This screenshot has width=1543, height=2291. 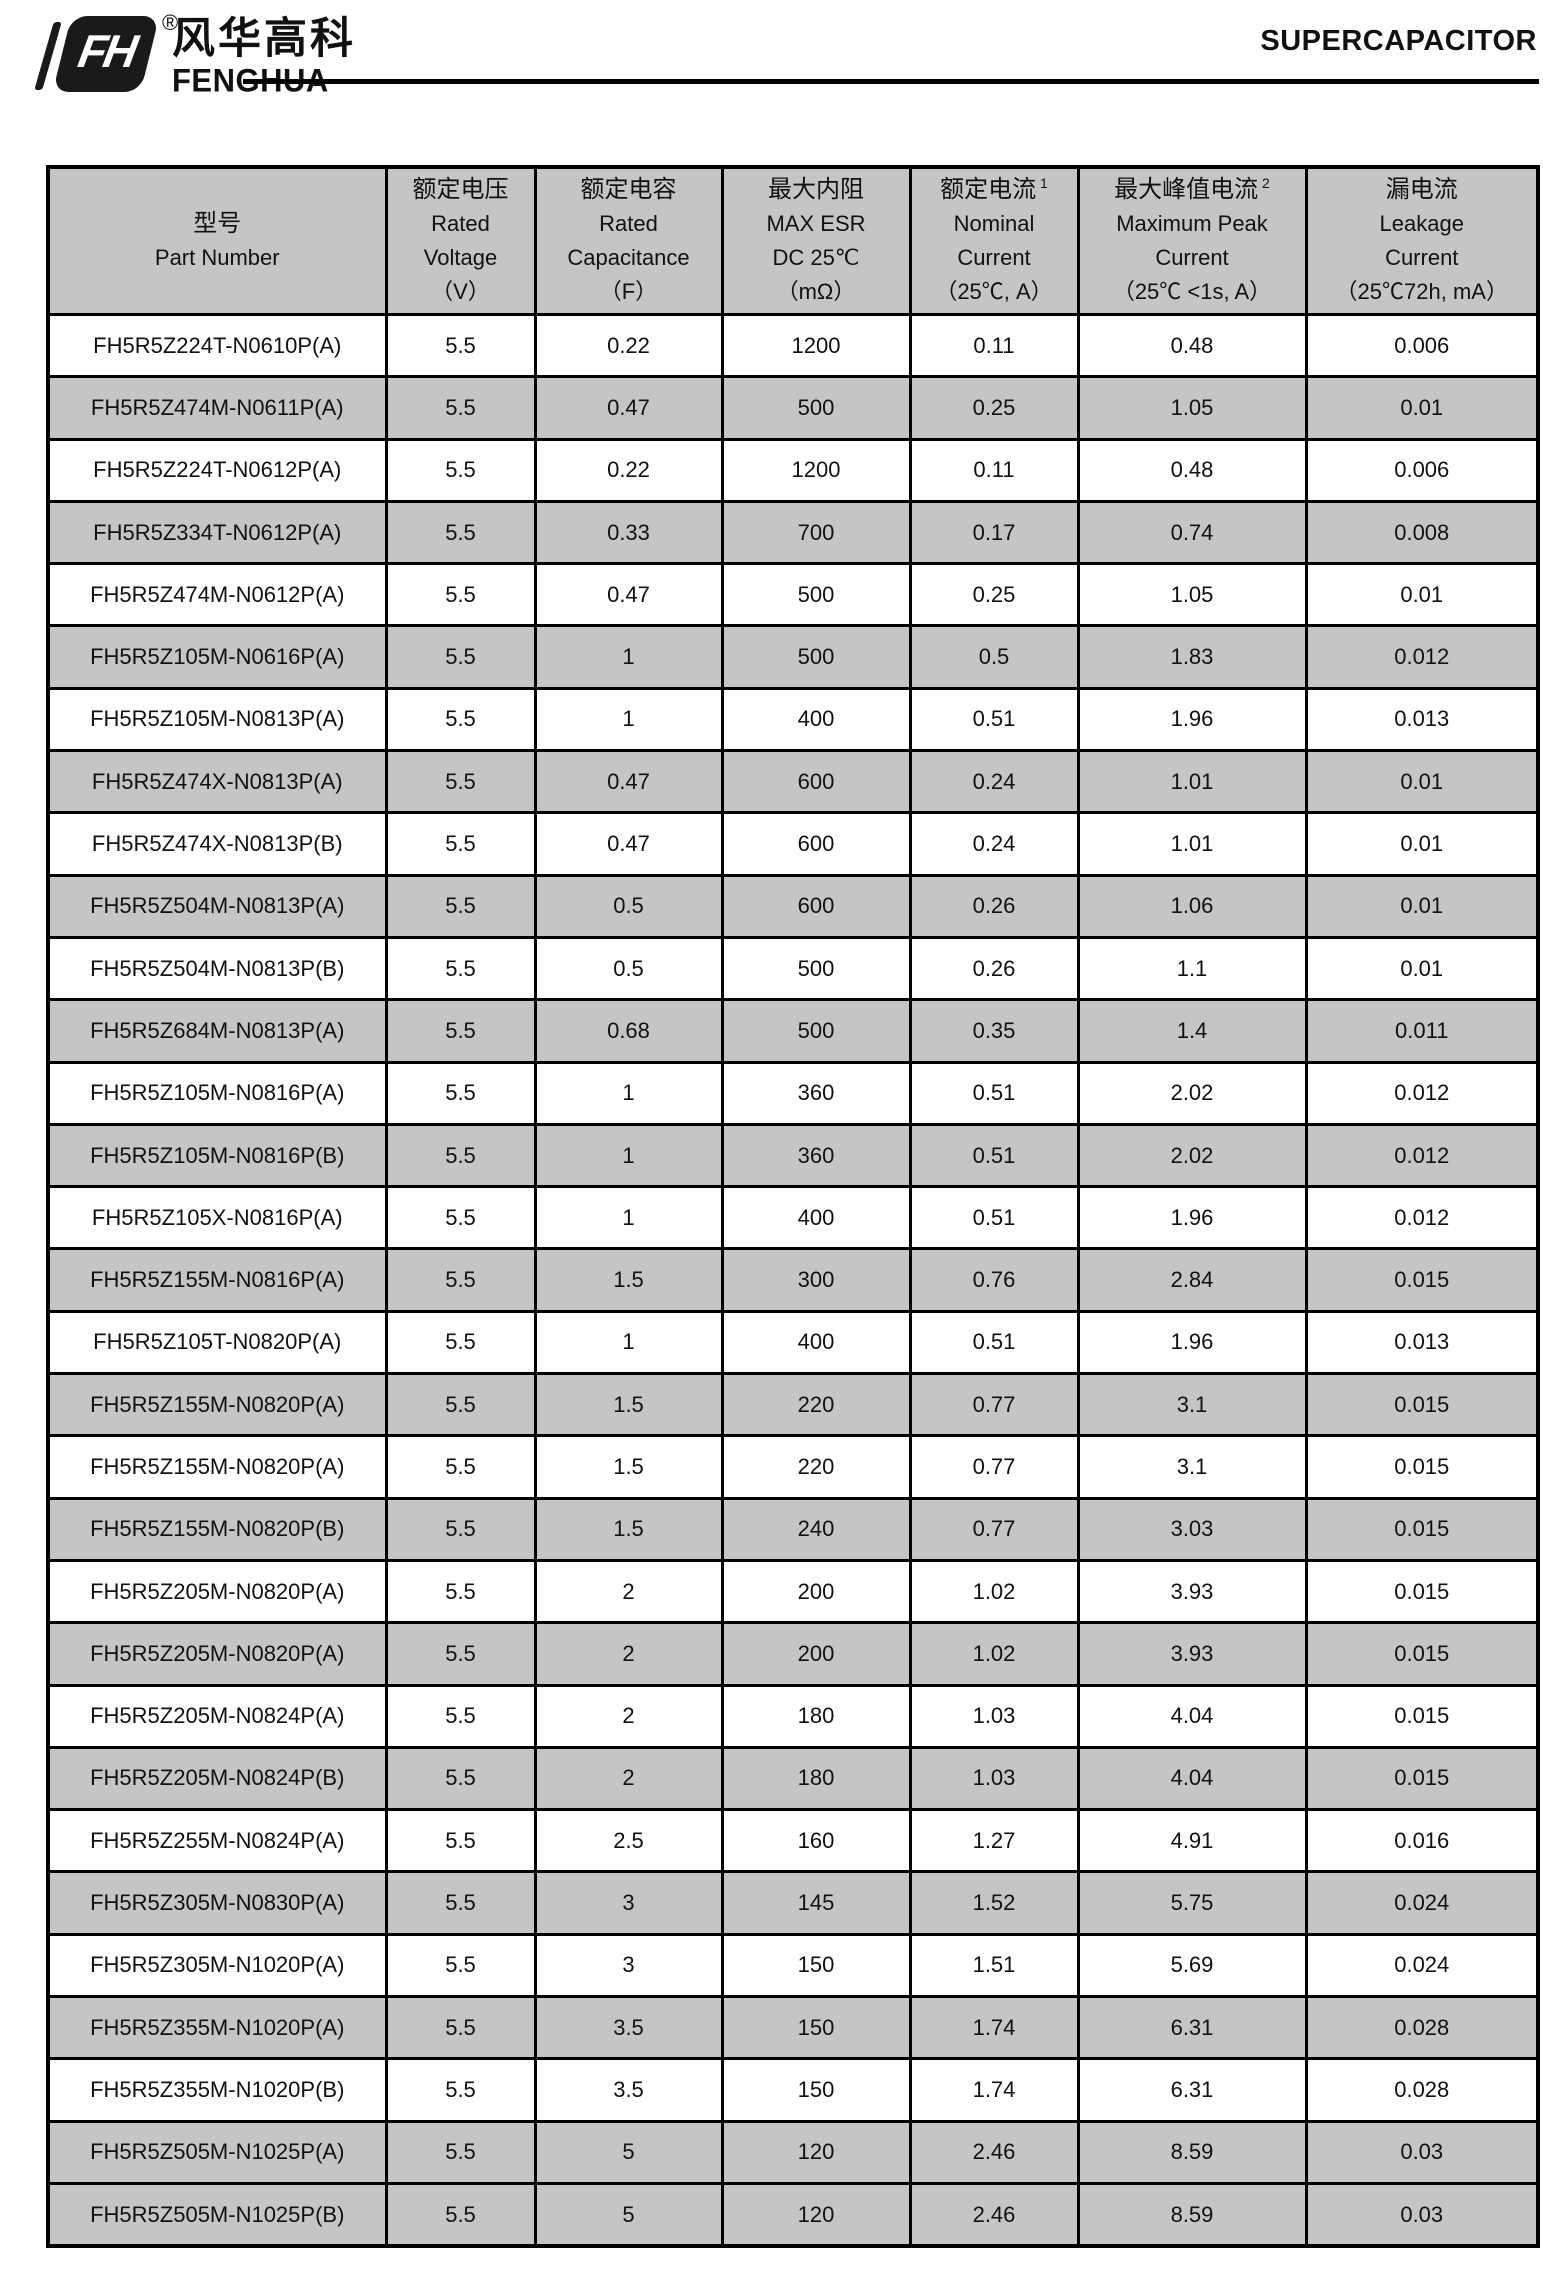 I want to click on cell-esr: 120, so click(x=816, y=2152).